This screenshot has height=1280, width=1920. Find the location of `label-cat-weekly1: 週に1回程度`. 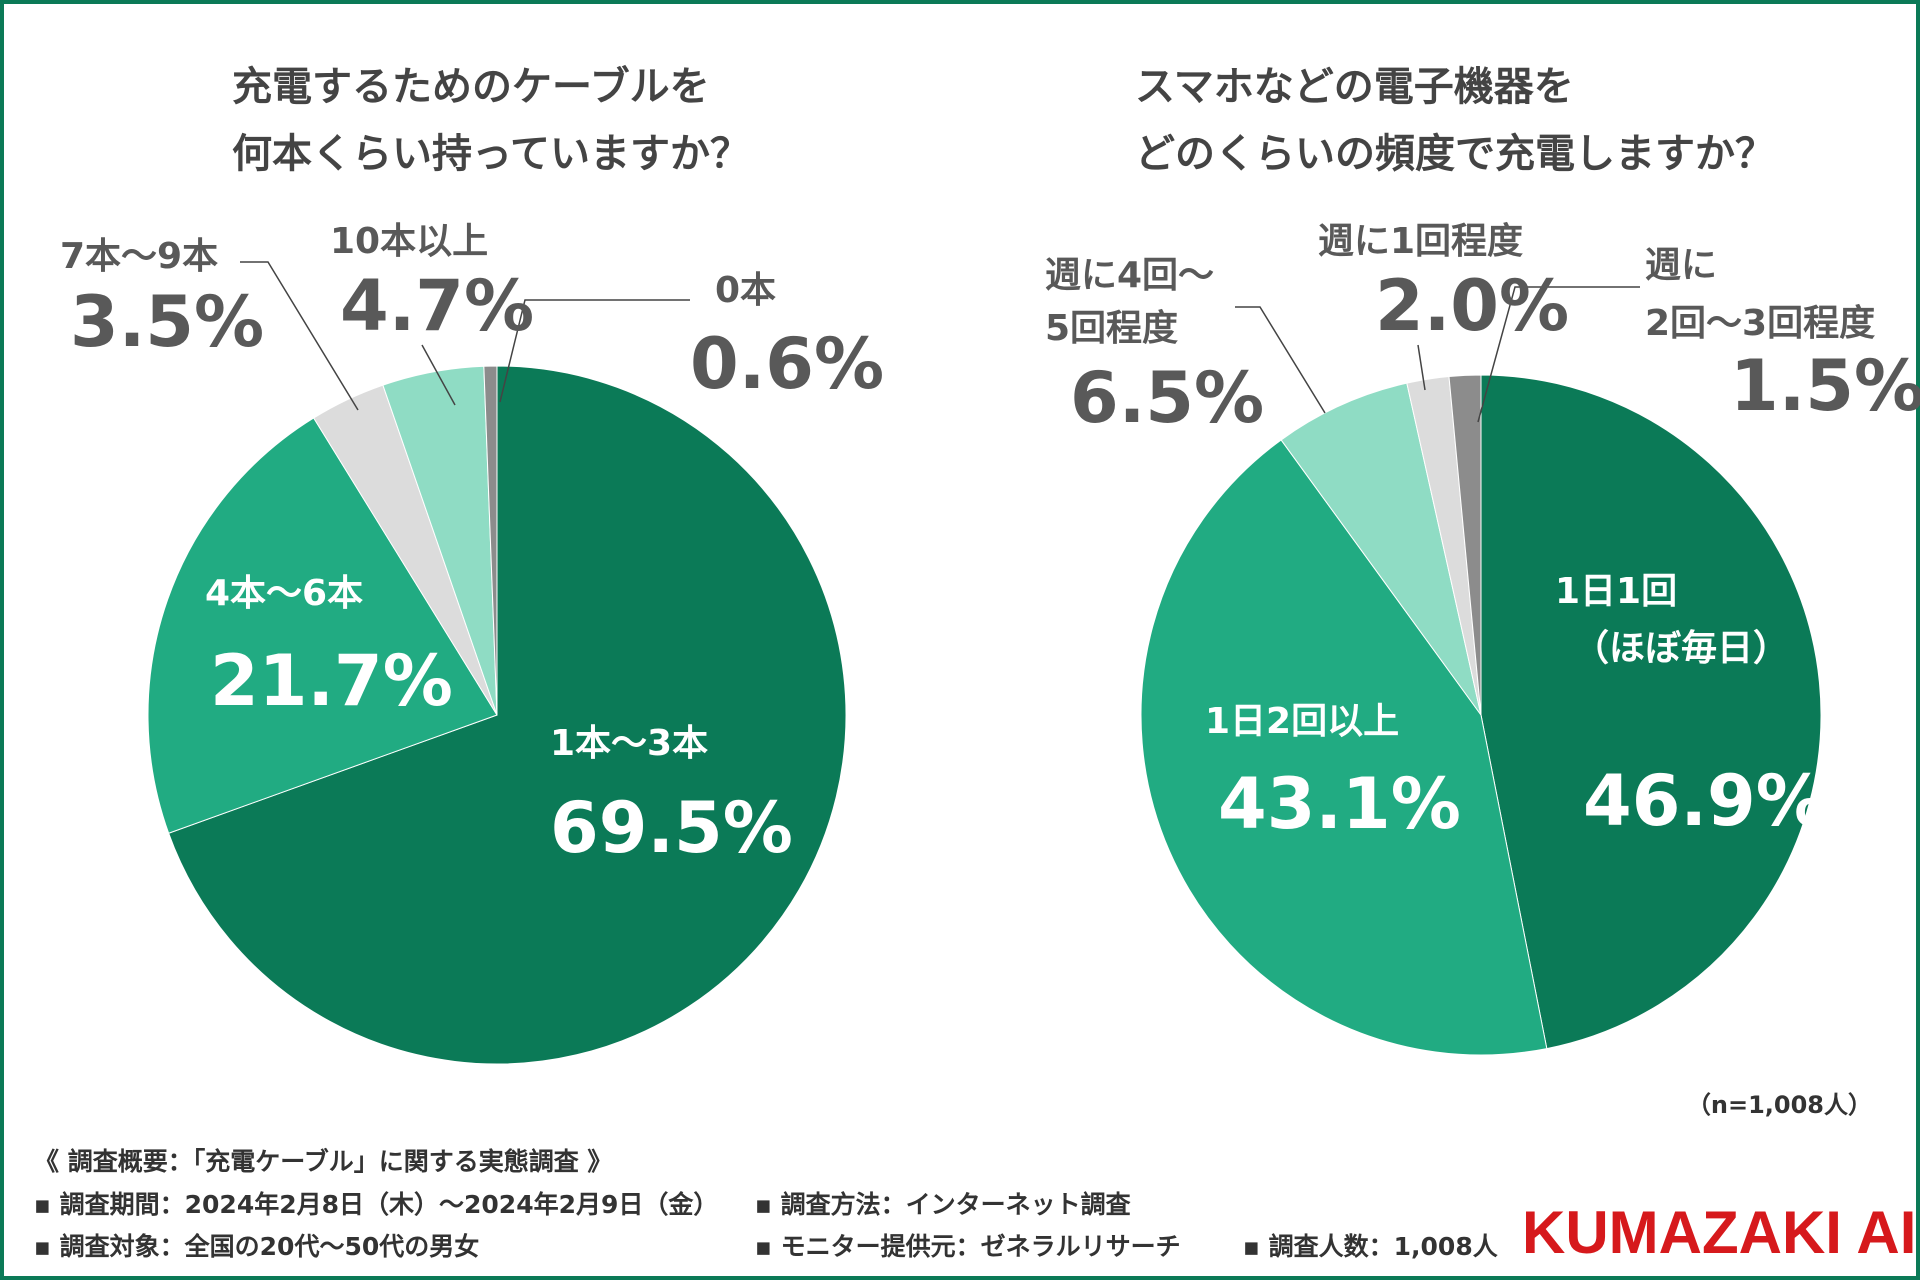

label-cat-weekly1: 週に1回程度 is located at coordinates (1420, 241).